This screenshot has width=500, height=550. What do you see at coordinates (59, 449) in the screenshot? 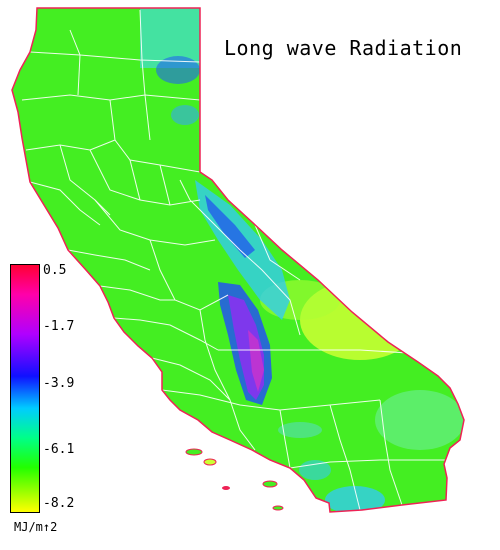
I see `colorbar-tick-4: -6.1` at bounding box center [59, 449].